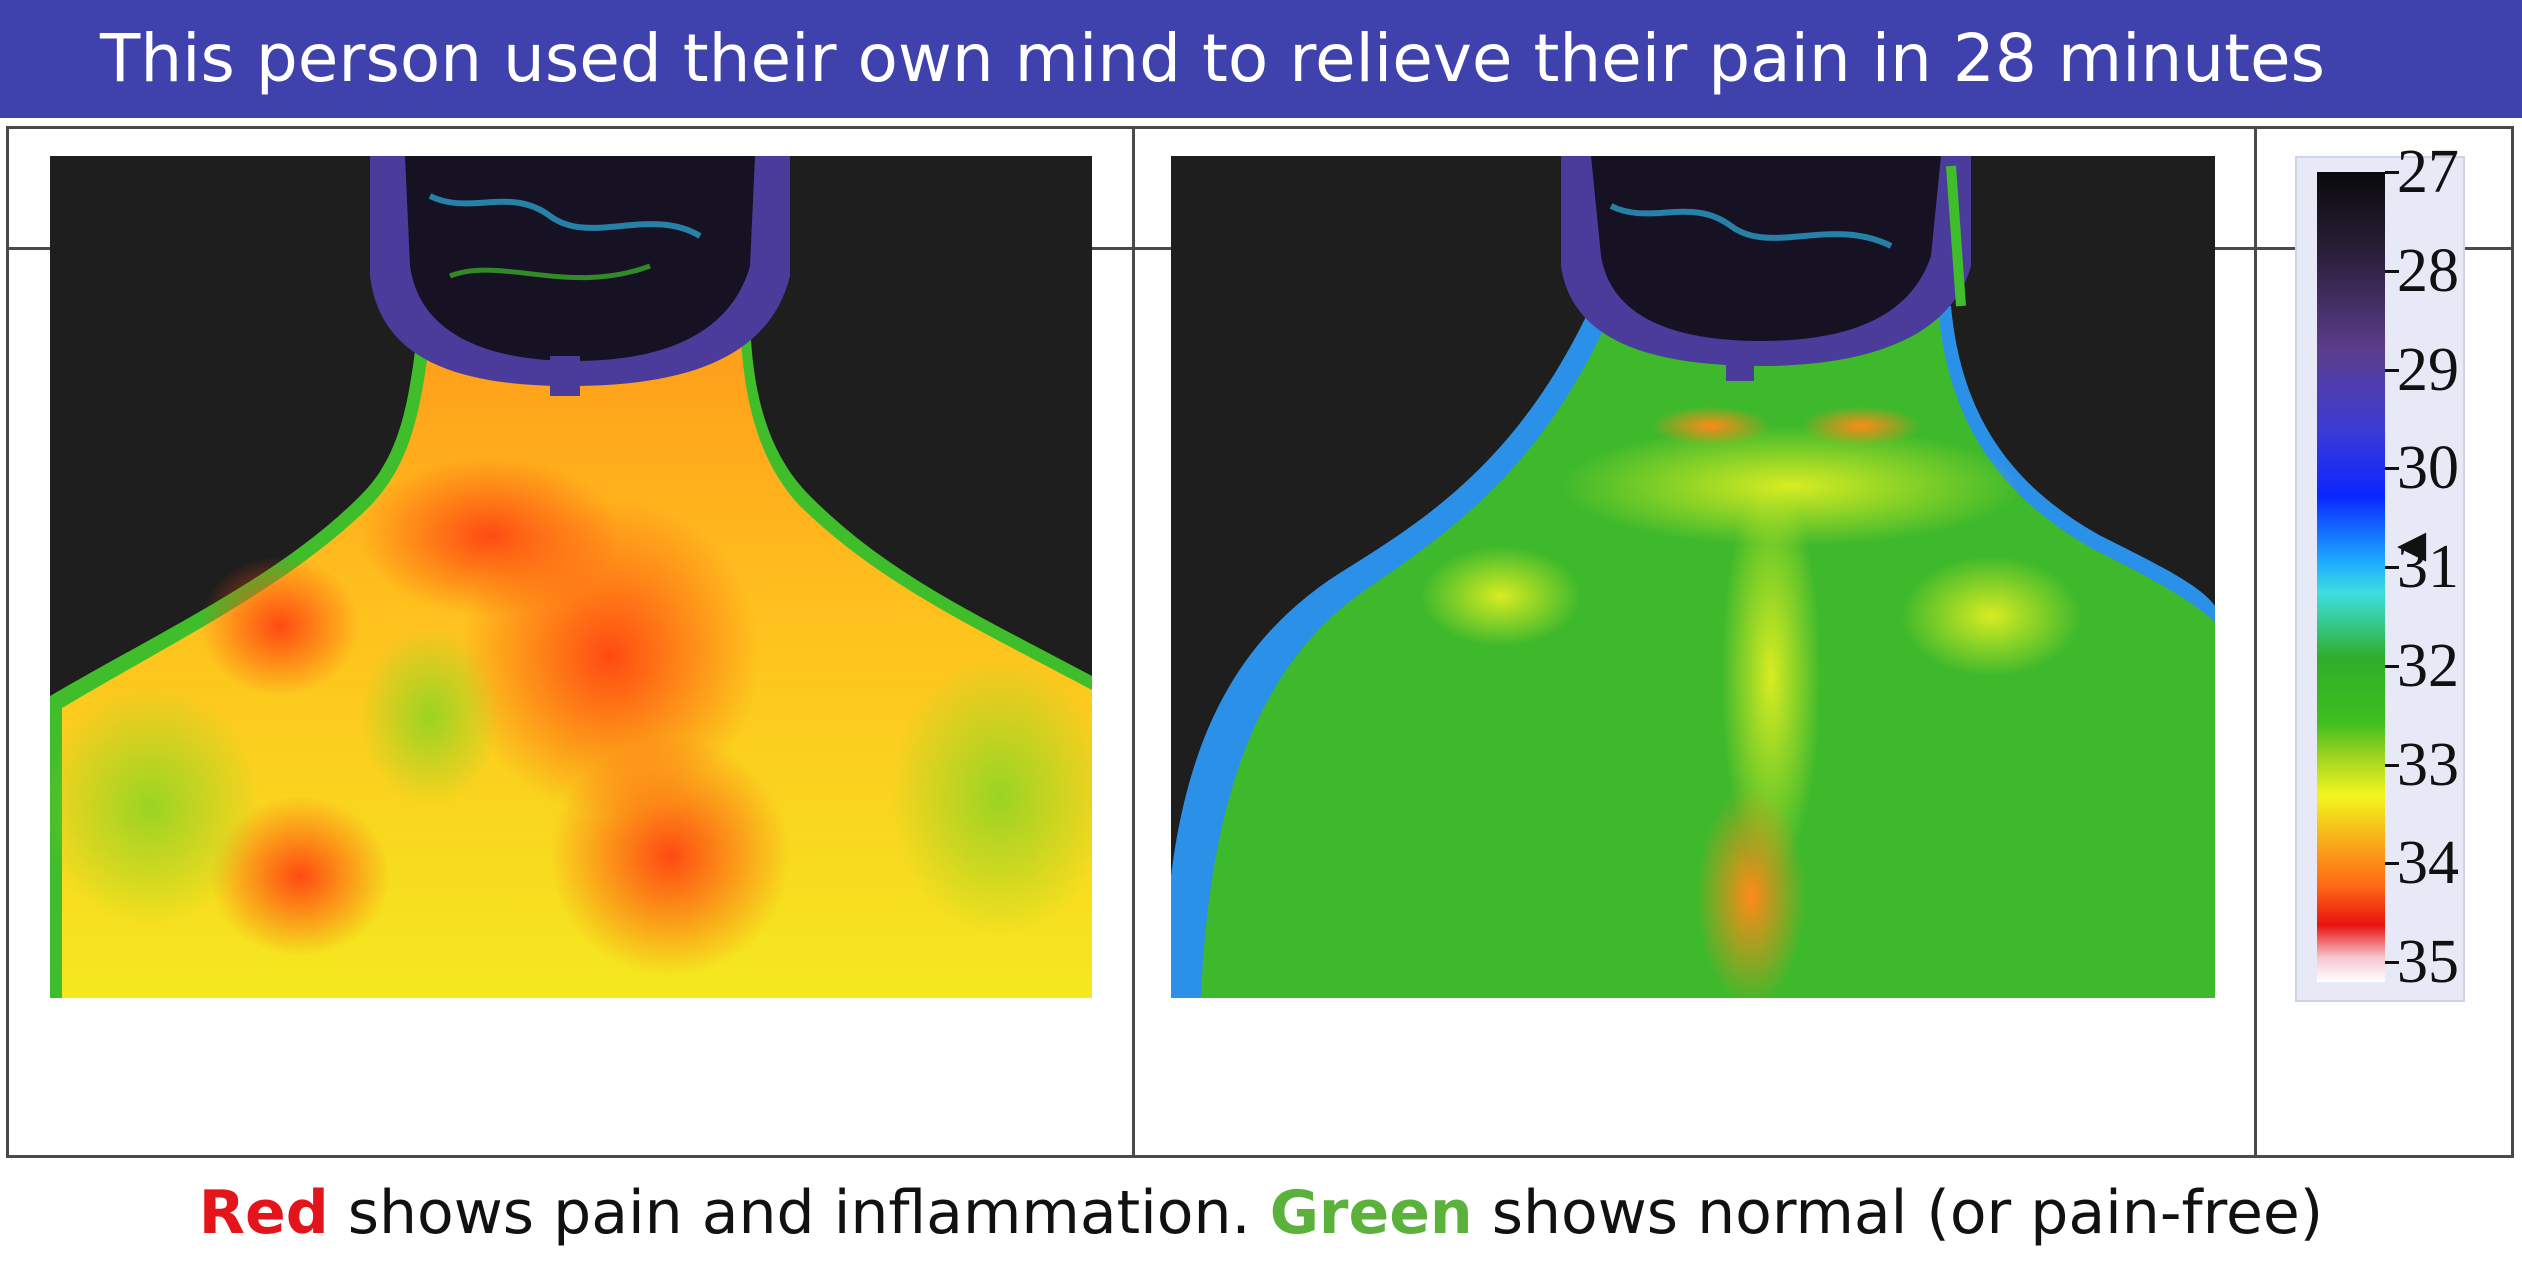 This screenshot has height=1285, width=2522. Describe the element at coordinates (2428, 468) in the screenshot. I see `scale-tick-label: 30` at that location.